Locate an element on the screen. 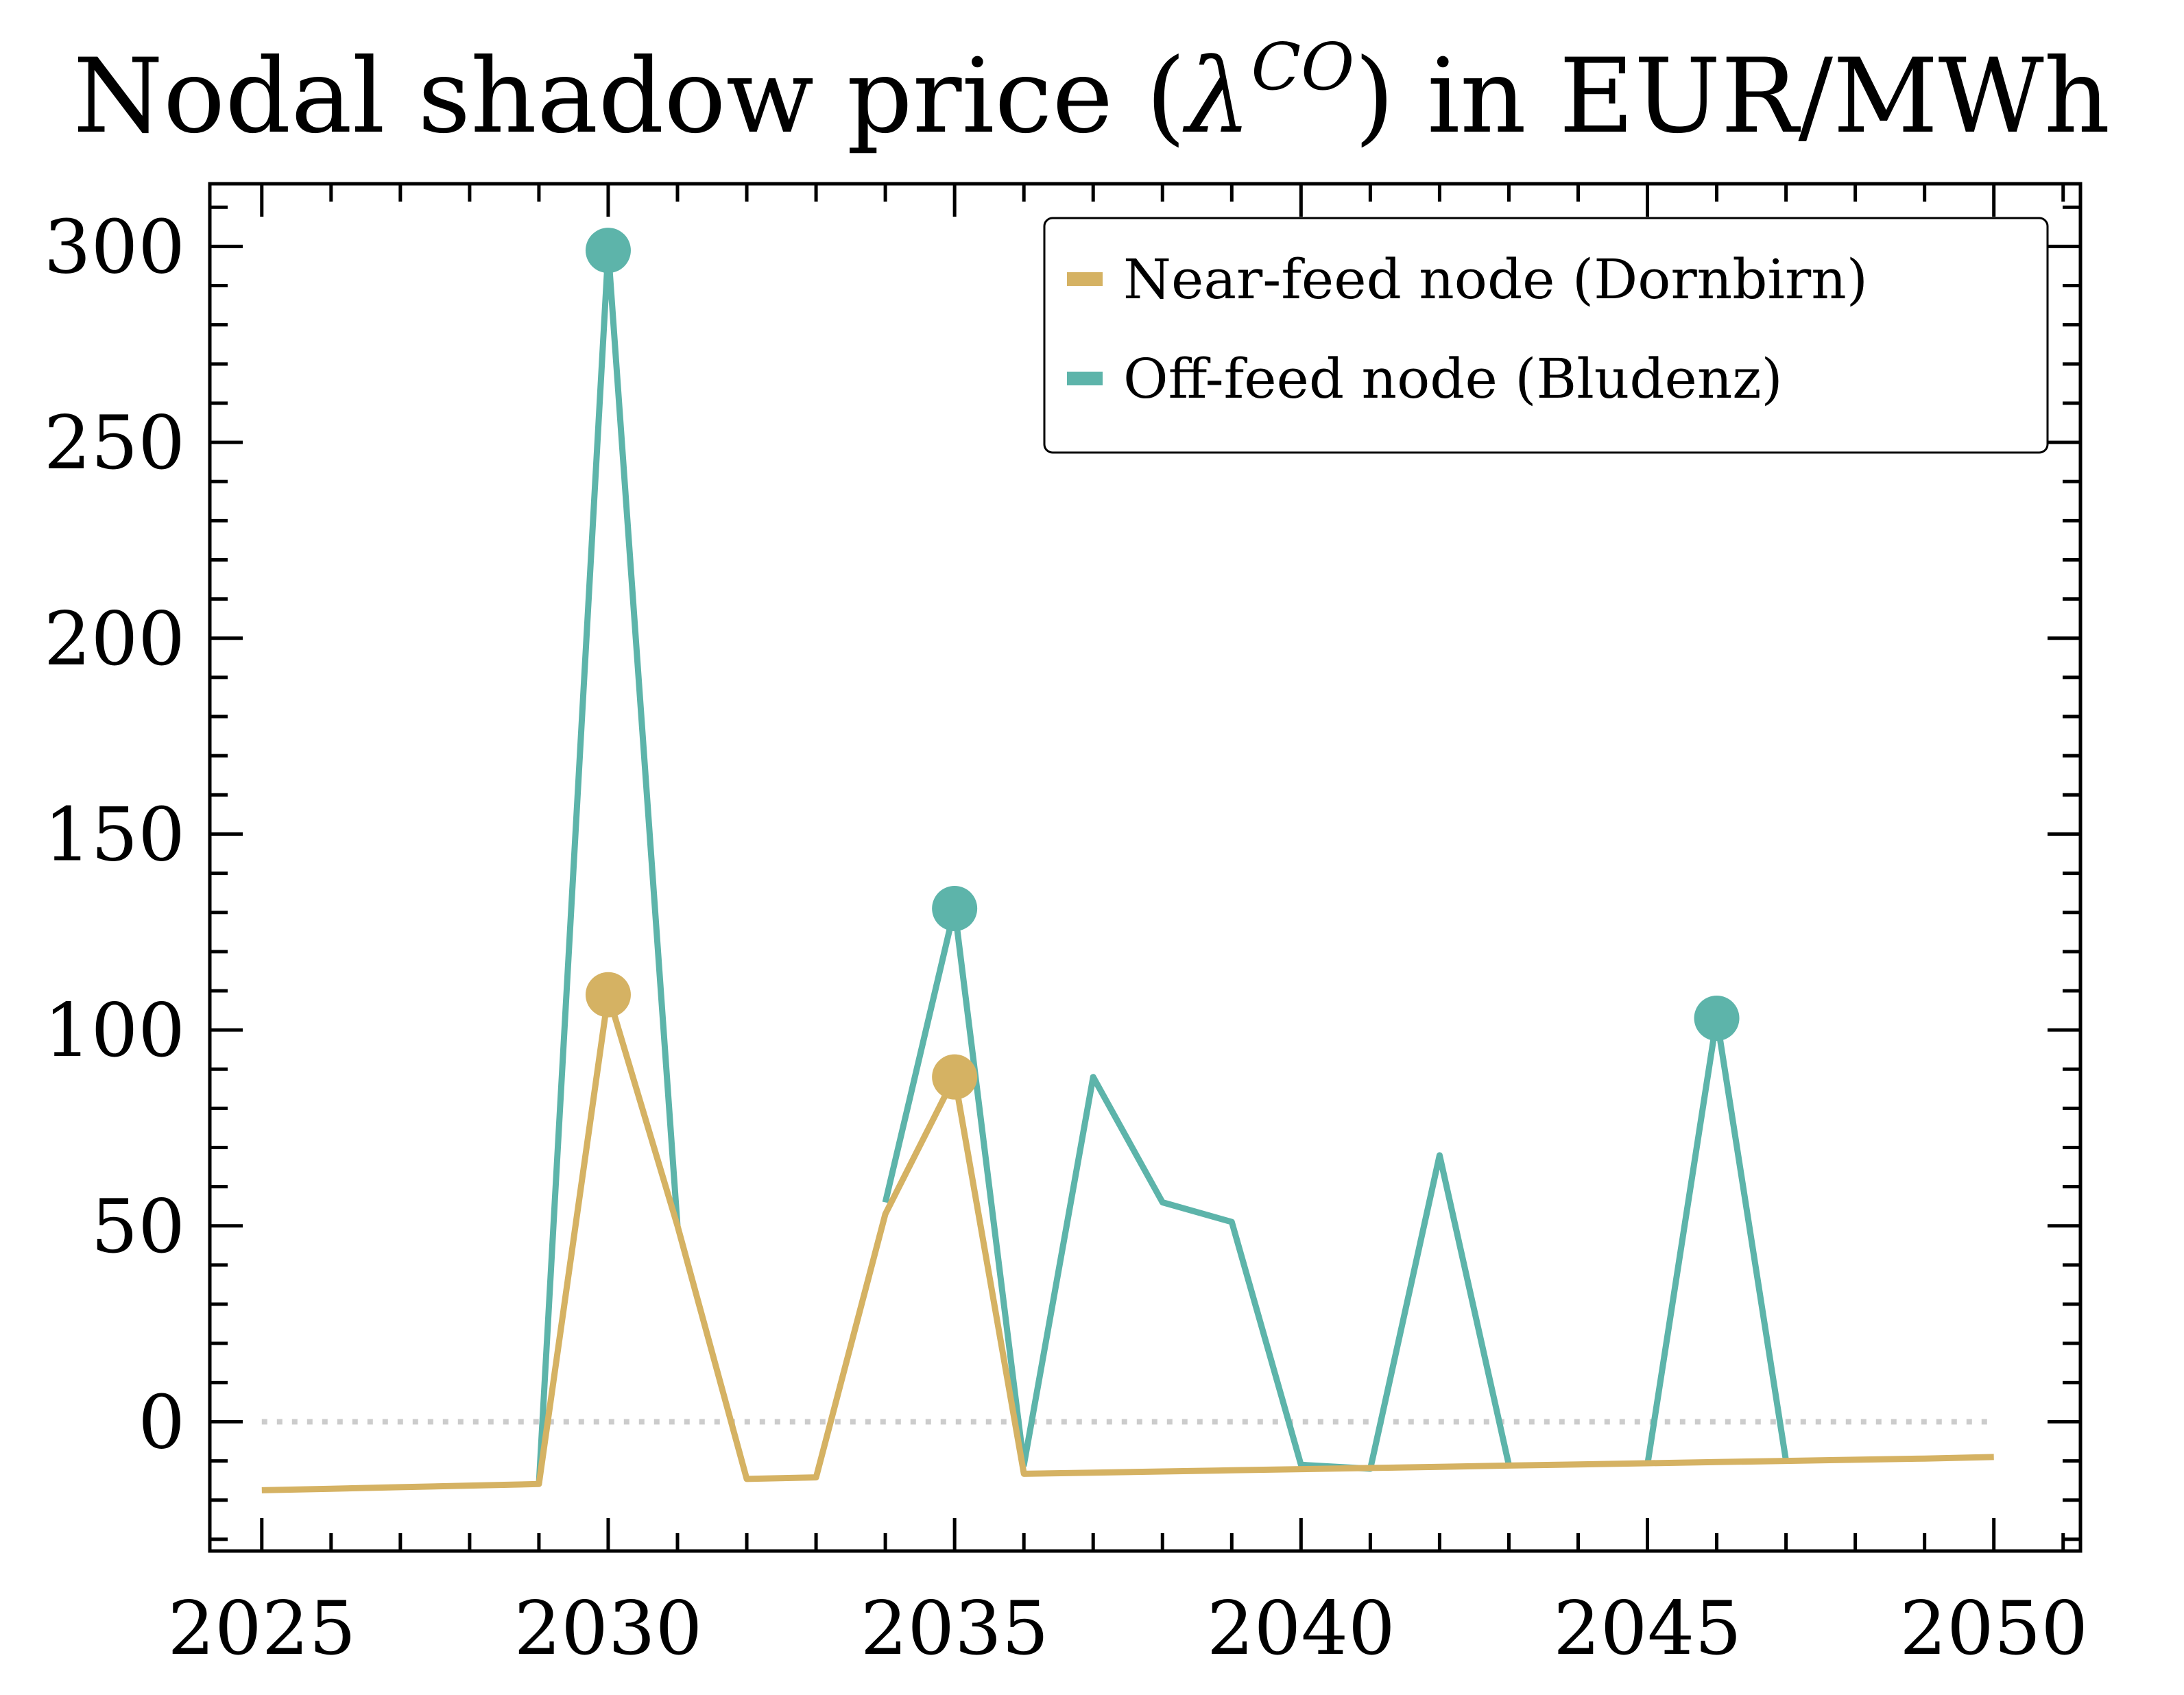 The image size is (2184, 1695). x-tick-label-2050: 2050 is located at coordinates (1993, 1629).